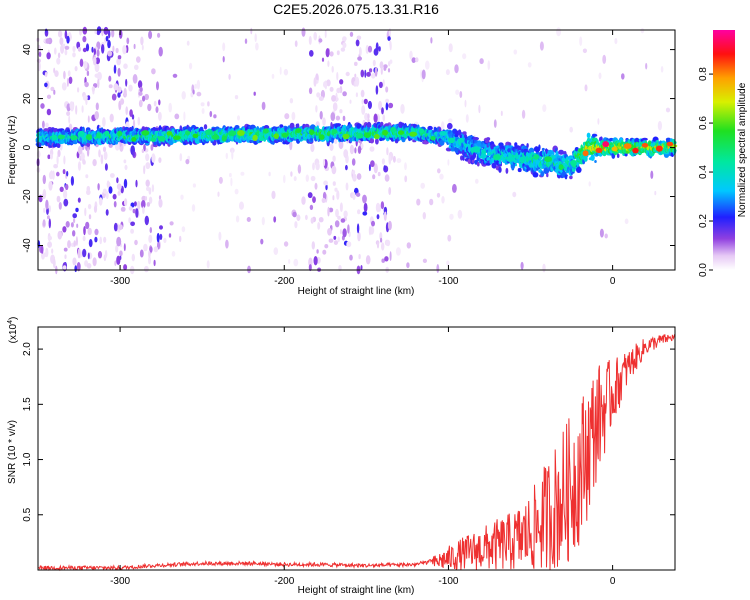 This screenshot has width=750, height=600. Describe the element at coordinates (12, 150) in the screenshot. I see `spectrogram-y-label: Frequency (Hz)` at that location.